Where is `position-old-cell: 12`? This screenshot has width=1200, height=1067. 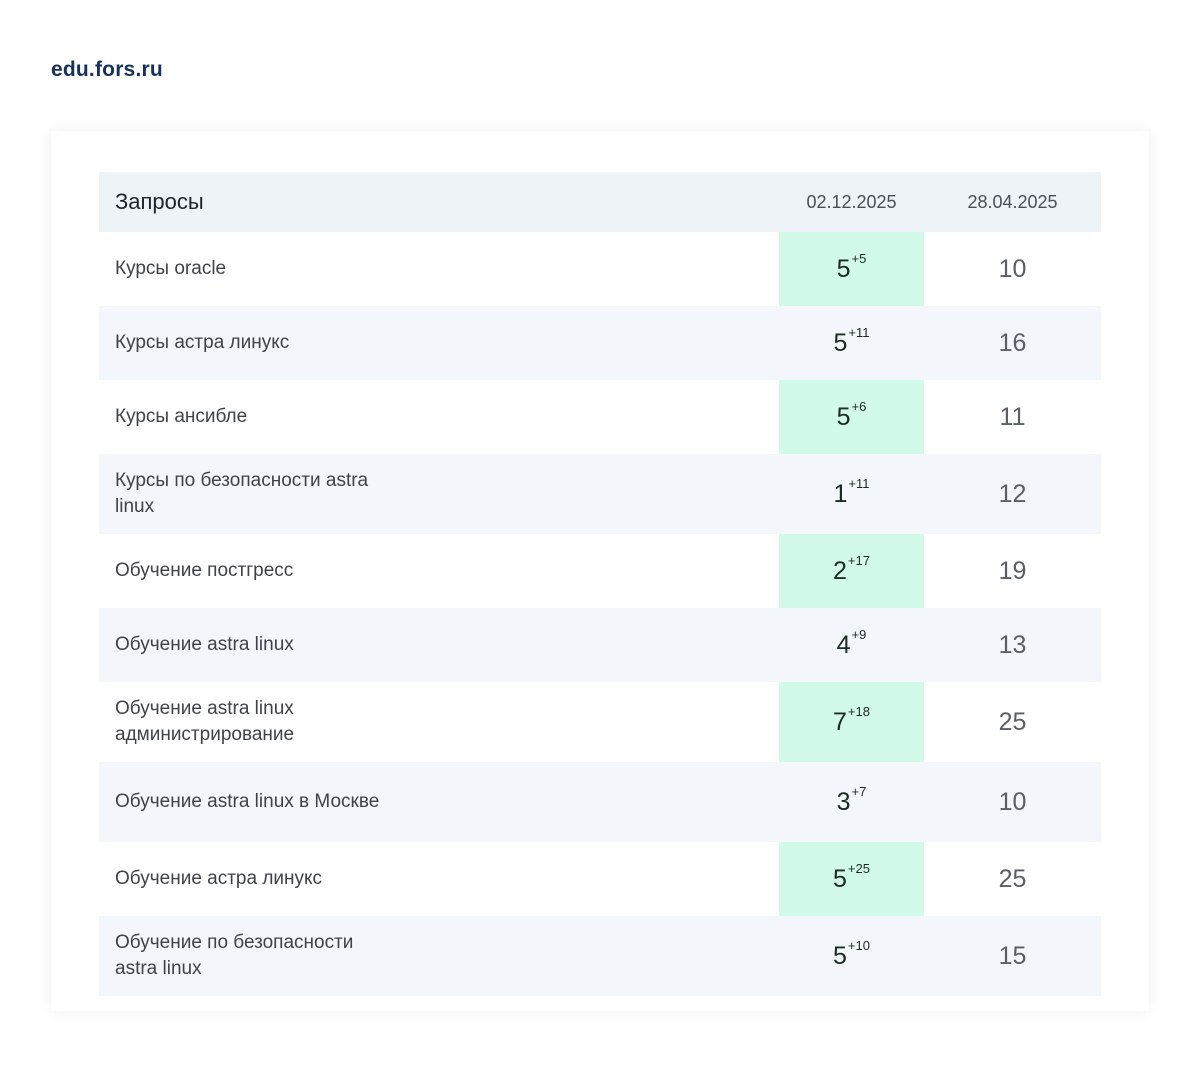 position-old-cell: 12 is located at coordinates (1012, 494).